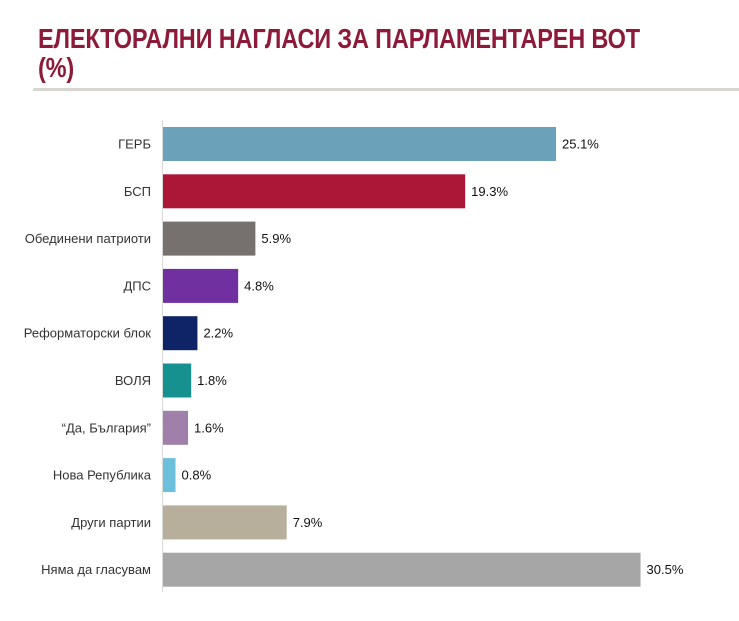 The image size is (739, 621). I want to click on data-label: 19.3%, so click(489, 191).